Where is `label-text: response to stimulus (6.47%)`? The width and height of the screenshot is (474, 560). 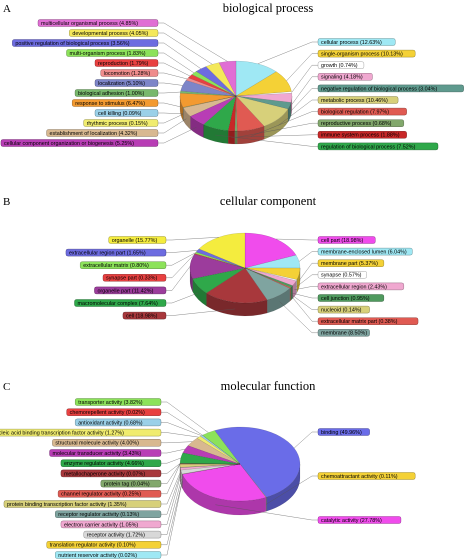 label-text: response to stimulus (6.47%) is located at coordinates (110, 104).